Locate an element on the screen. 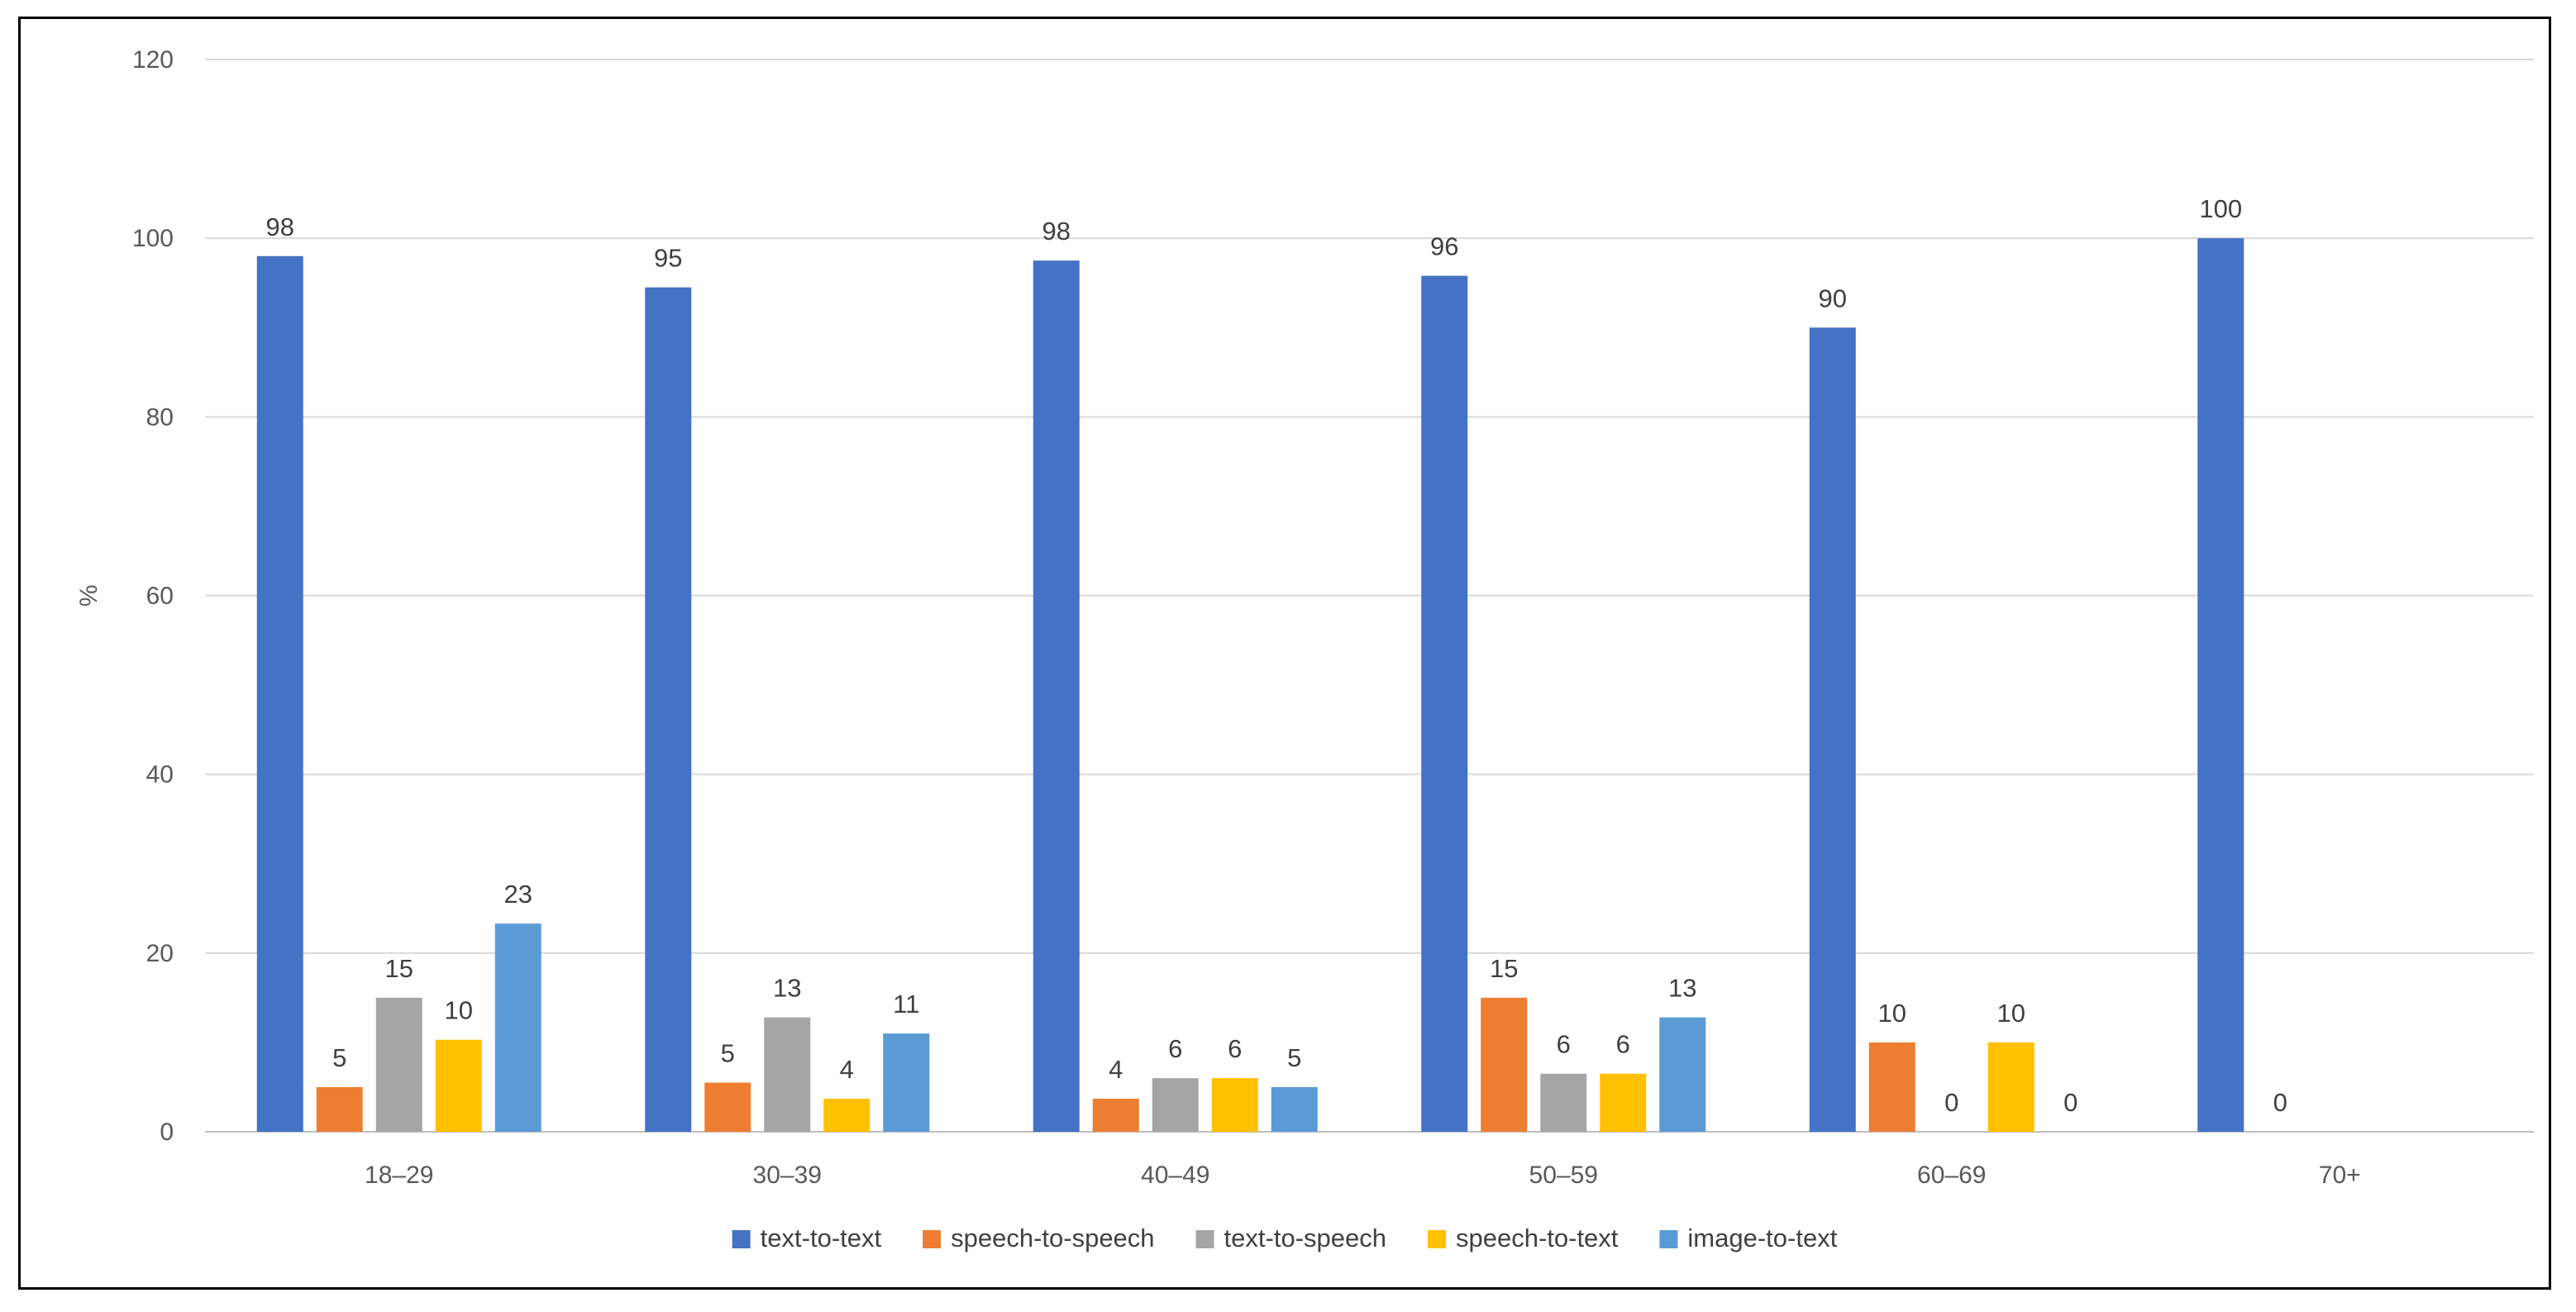 This screenshot has width=2576, height=1312. x-tick-label: 40–49 is located at coordinates (1175, 1175).